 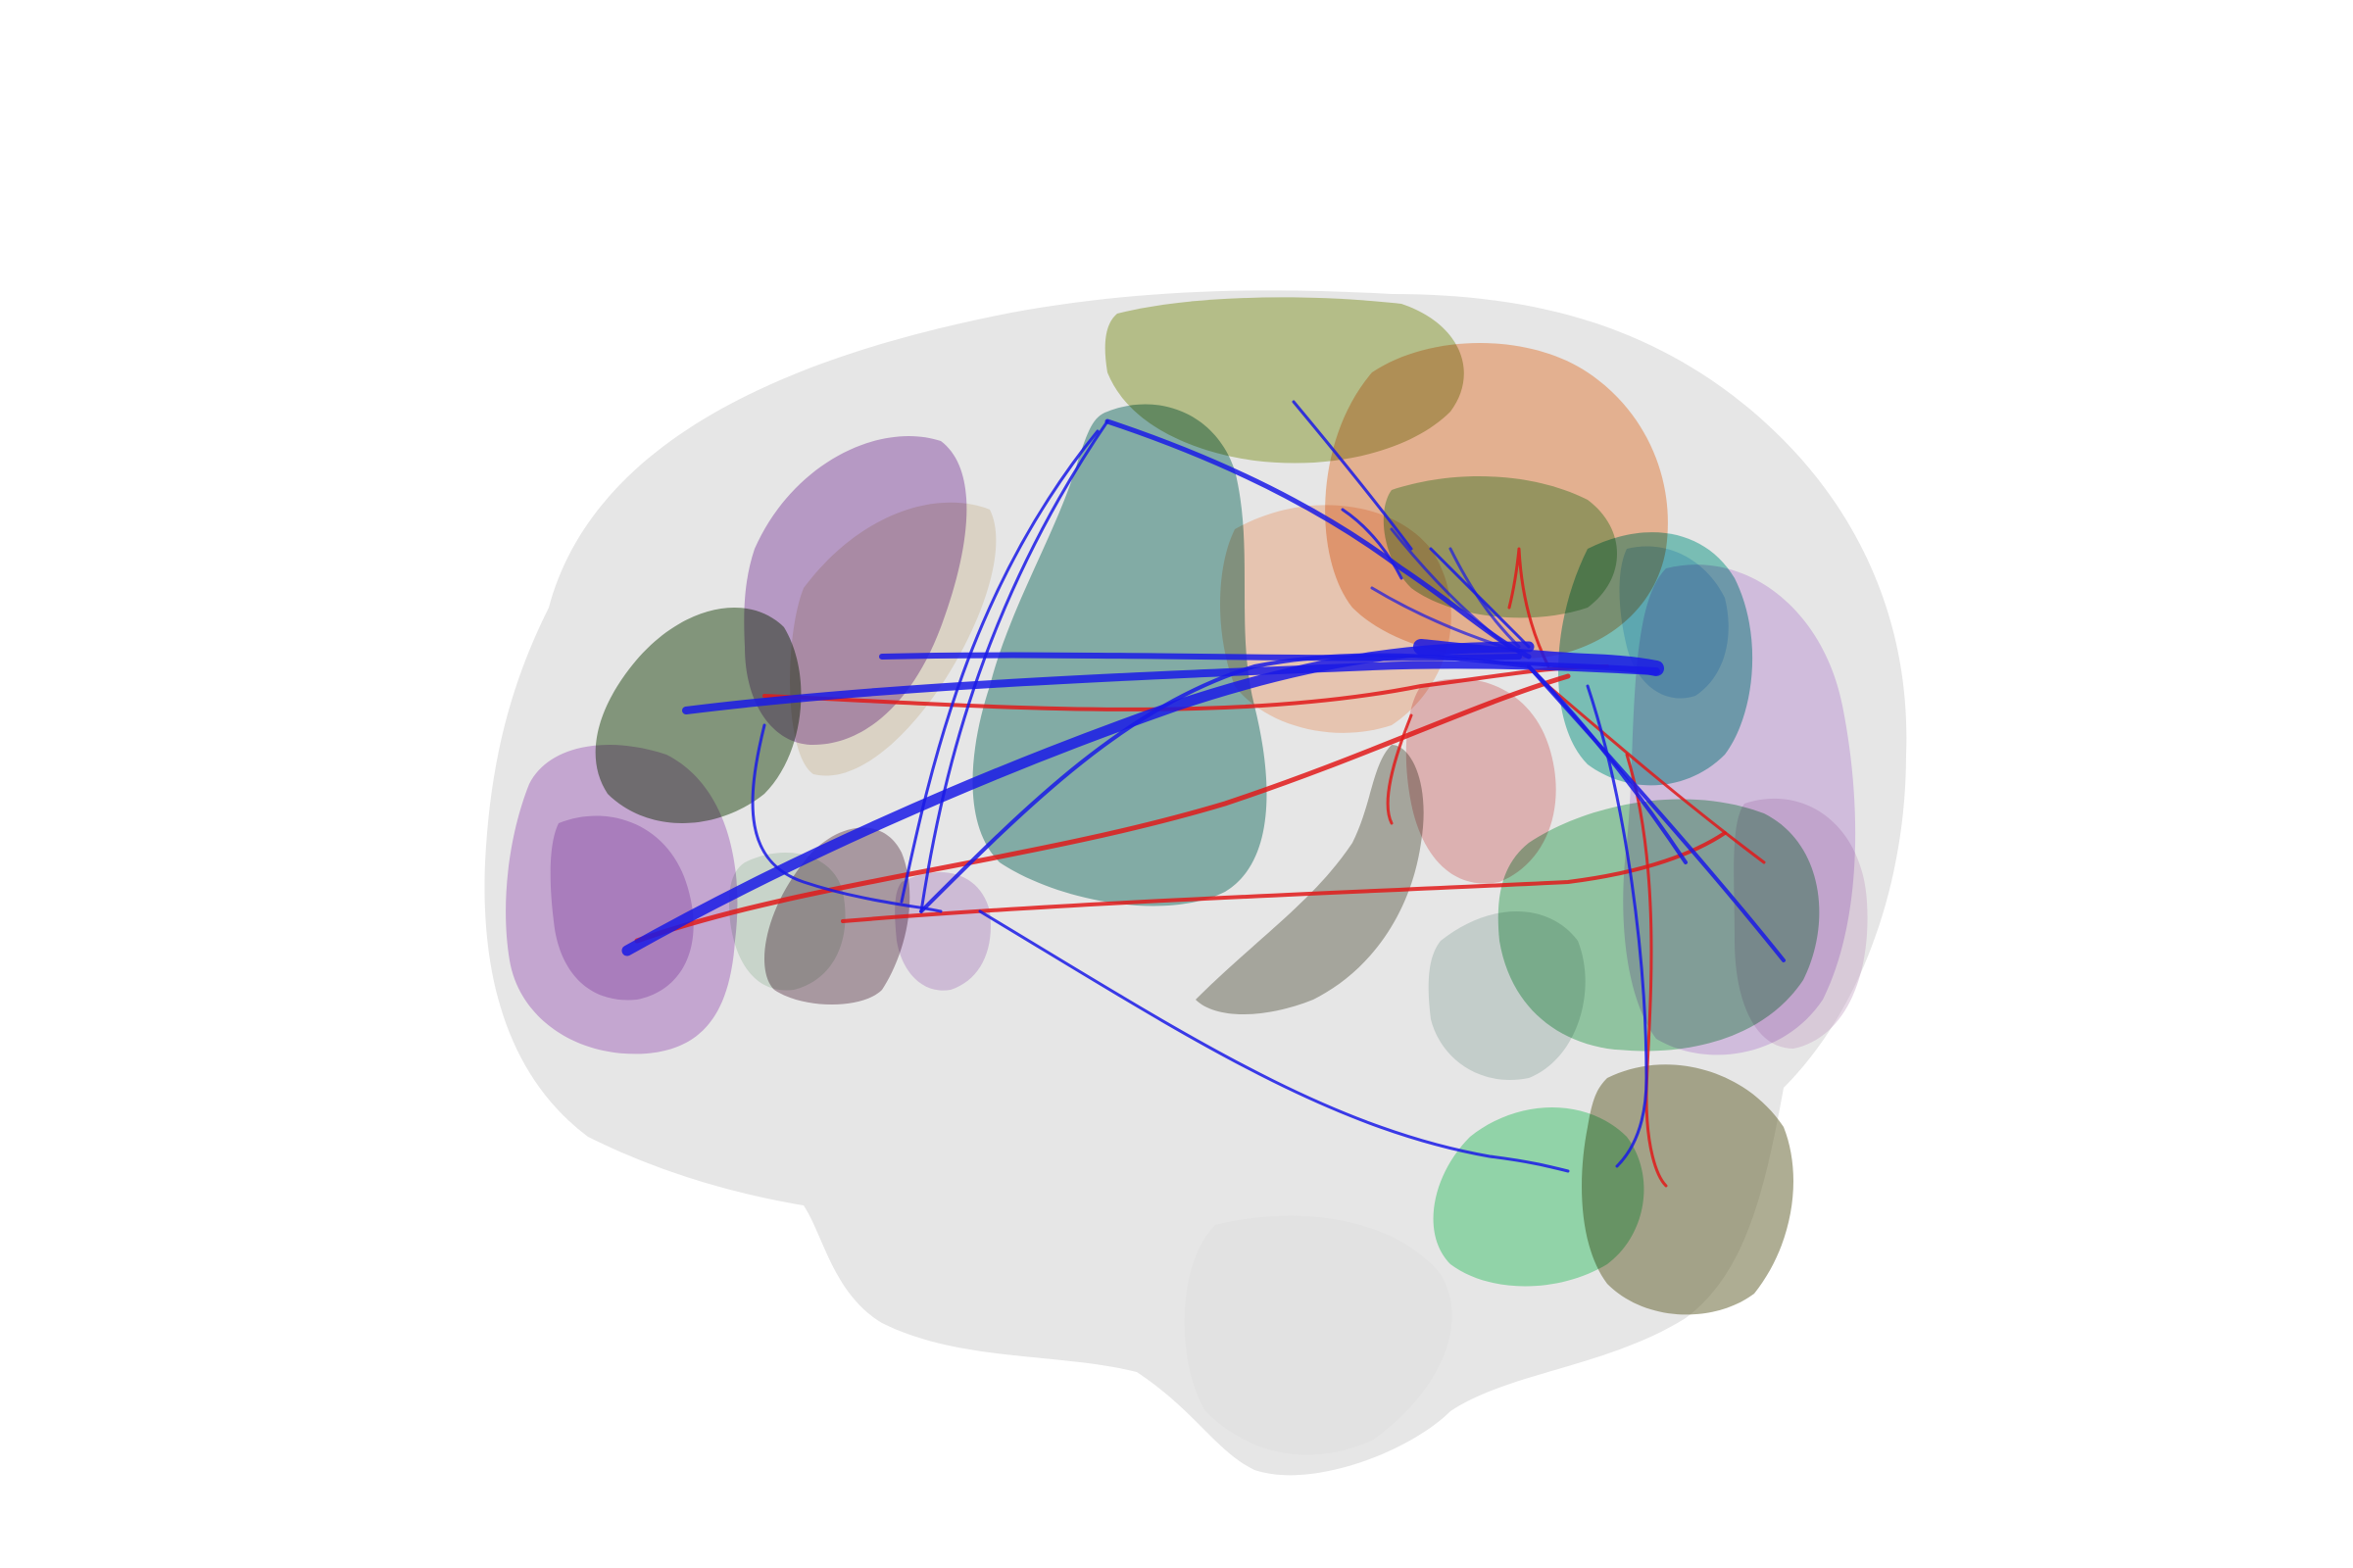 What do you see at coordinates (1688, 1189) in the screenshot?
I see `cerebellar-olive-region` at bounding box center [1688, 1189].